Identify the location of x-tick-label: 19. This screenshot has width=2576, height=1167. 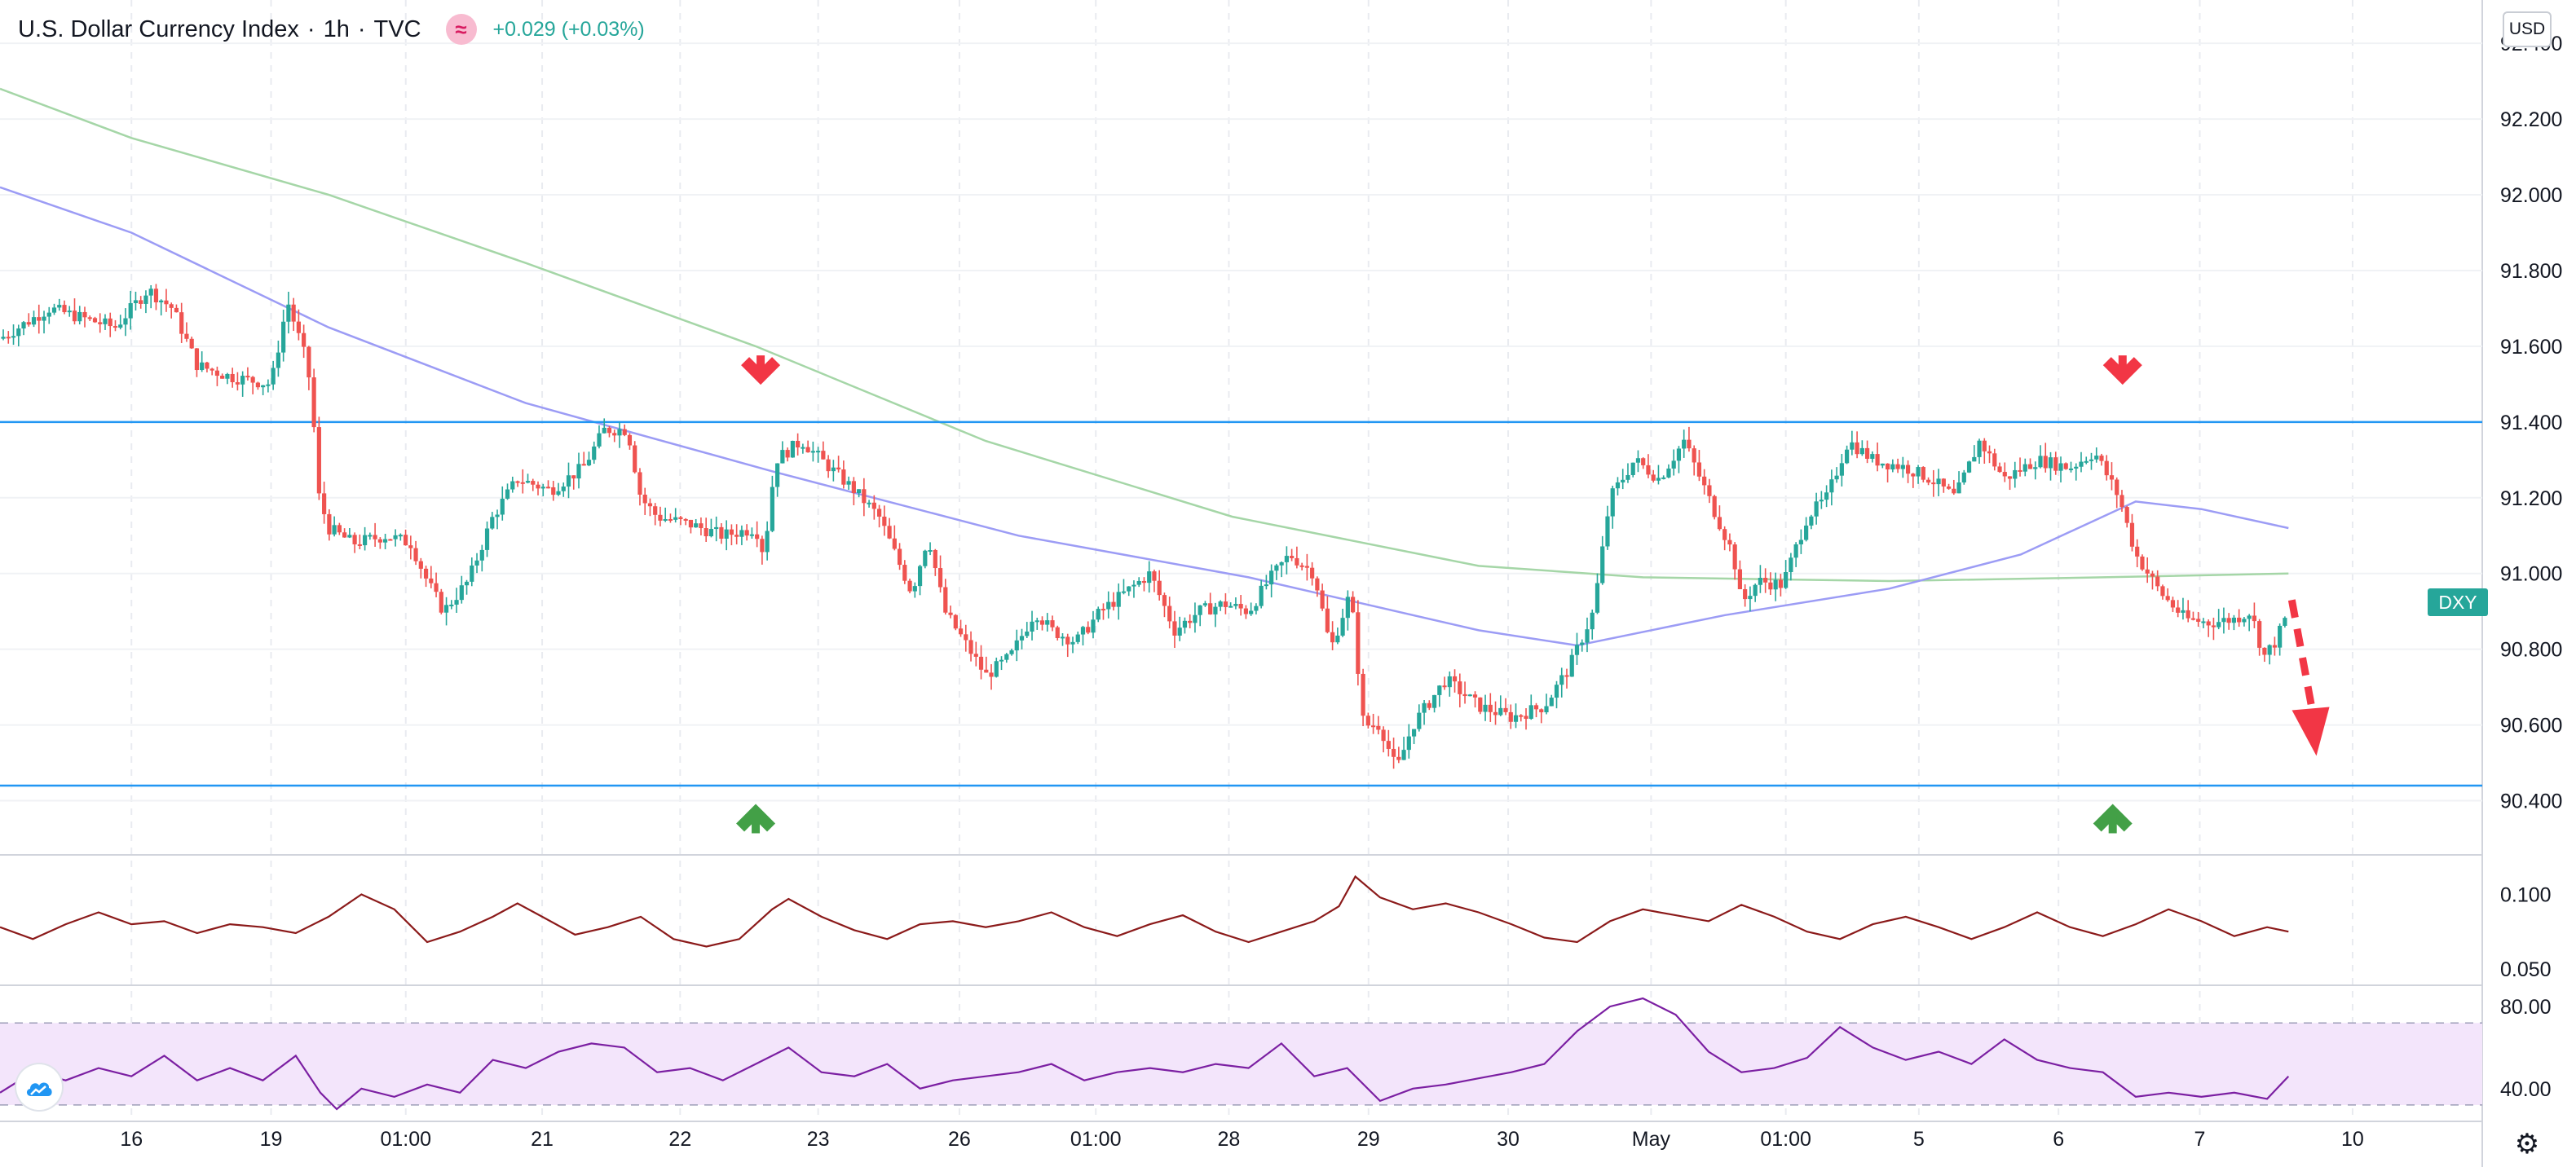
(271, 1140).